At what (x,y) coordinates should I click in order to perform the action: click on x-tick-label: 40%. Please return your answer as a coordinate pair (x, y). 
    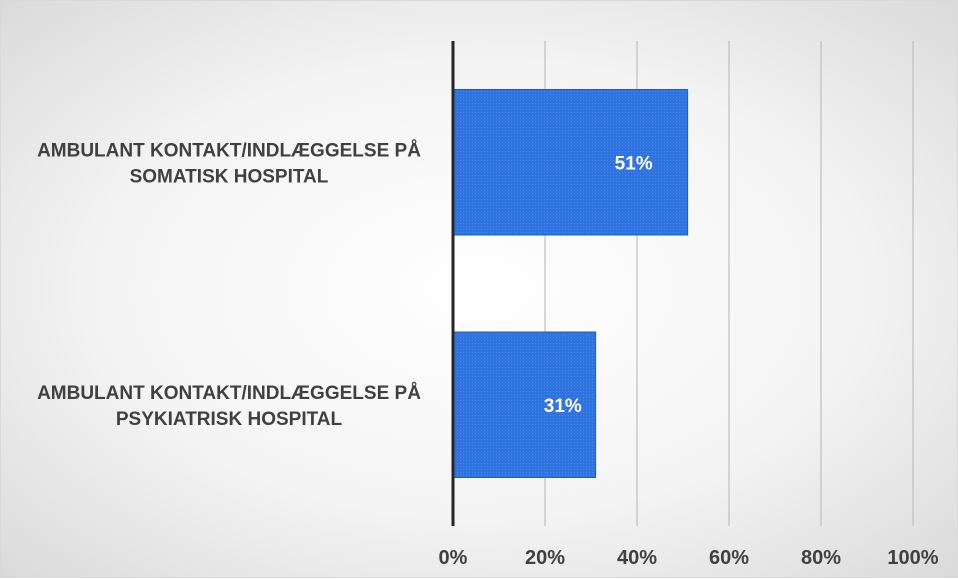
    Looking at the image, I should click on (637, 558).